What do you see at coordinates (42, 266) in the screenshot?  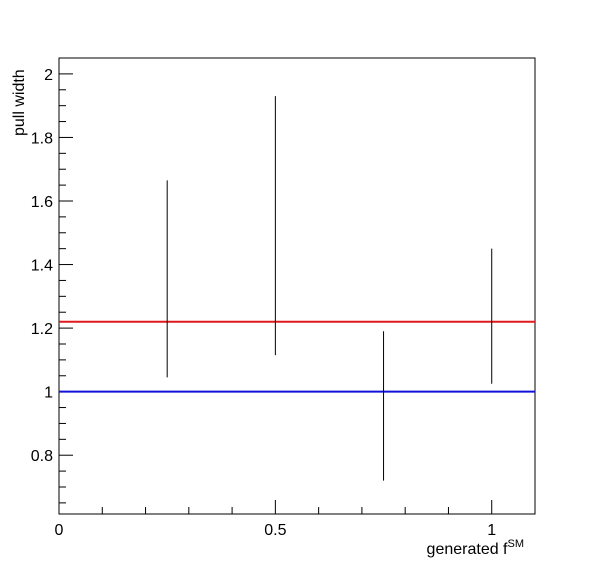 I see `y-tick-label: 1.4` at bounding box center [42, 266].